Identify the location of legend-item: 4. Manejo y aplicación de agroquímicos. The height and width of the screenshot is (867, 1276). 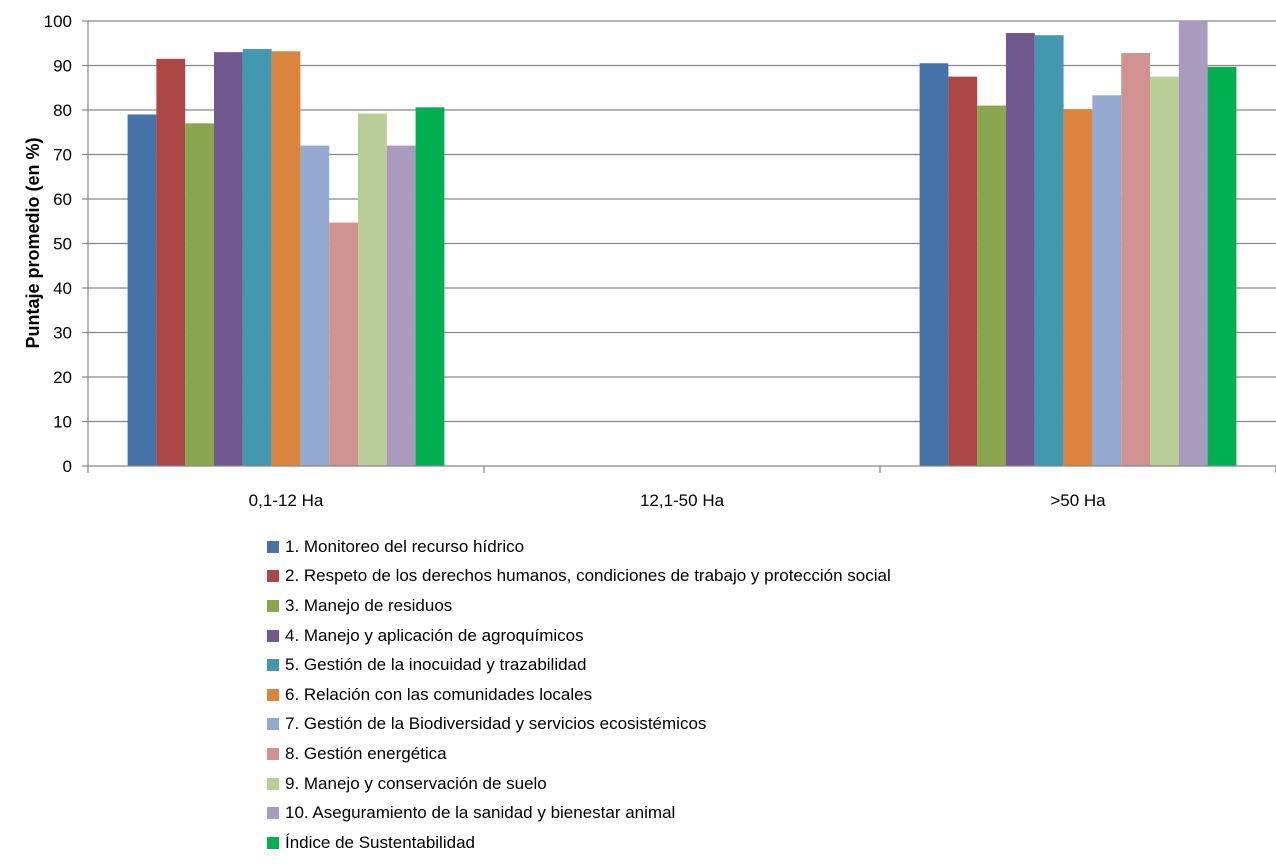
(579, 636).